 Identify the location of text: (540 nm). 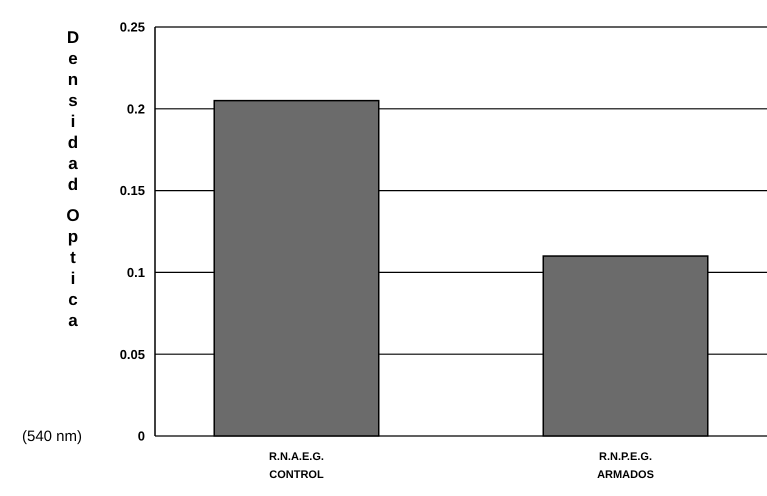
(52, 436).